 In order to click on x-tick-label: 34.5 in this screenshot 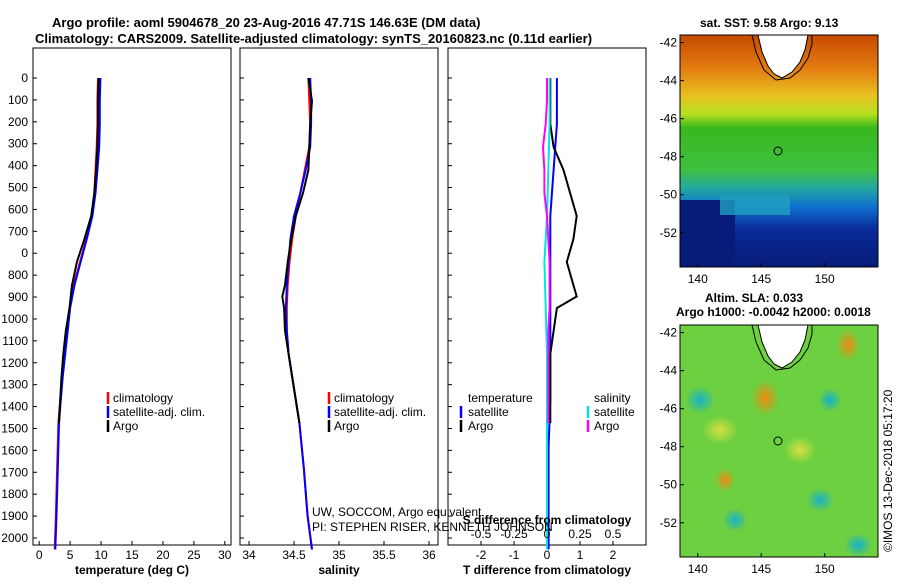, I will do `click(294, 555)`.